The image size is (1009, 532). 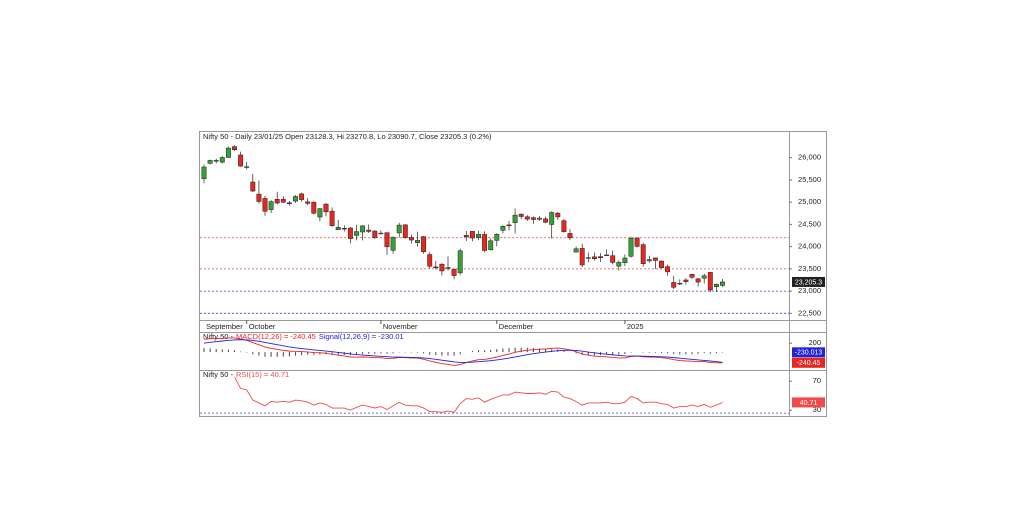 I want to click on y-tick-label: 23,000, so click(x=809, y=290).